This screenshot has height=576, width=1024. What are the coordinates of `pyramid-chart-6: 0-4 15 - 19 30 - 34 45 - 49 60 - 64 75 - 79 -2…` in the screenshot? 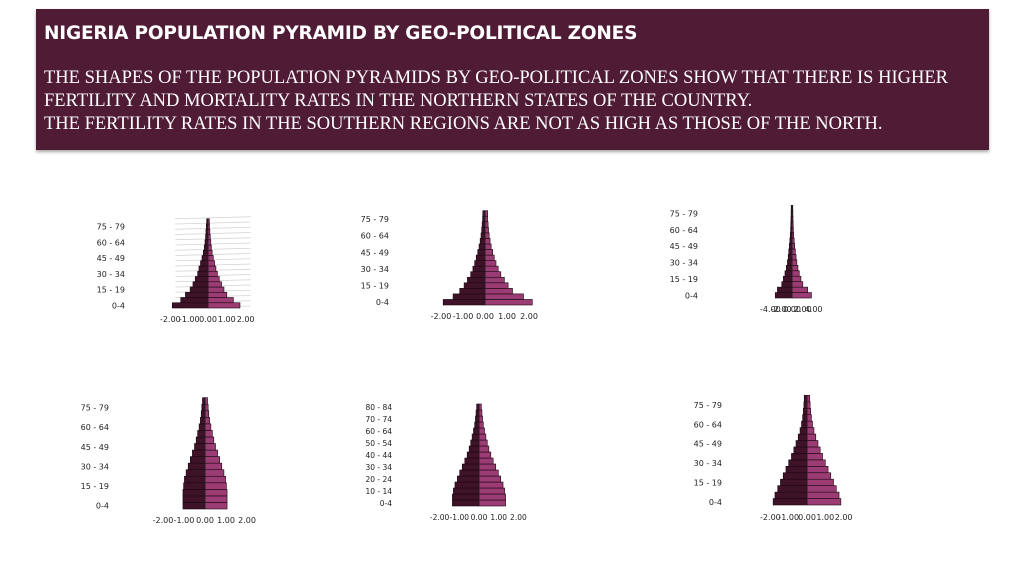 It's located at (773, 458).